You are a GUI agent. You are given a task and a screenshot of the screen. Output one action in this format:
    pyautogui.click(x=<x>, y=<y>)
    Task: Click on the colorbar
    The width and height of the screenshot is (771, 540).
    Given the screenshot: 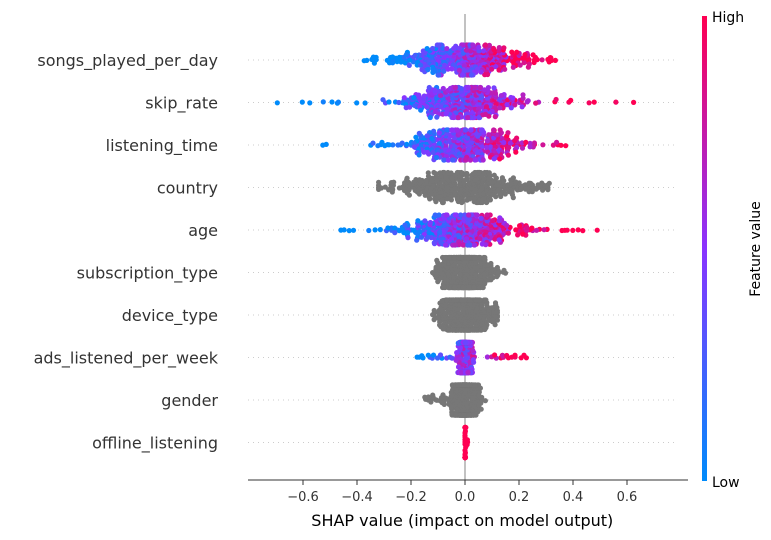 What is the action you would take?
    pyautogui.click(x=704, y=248)
    